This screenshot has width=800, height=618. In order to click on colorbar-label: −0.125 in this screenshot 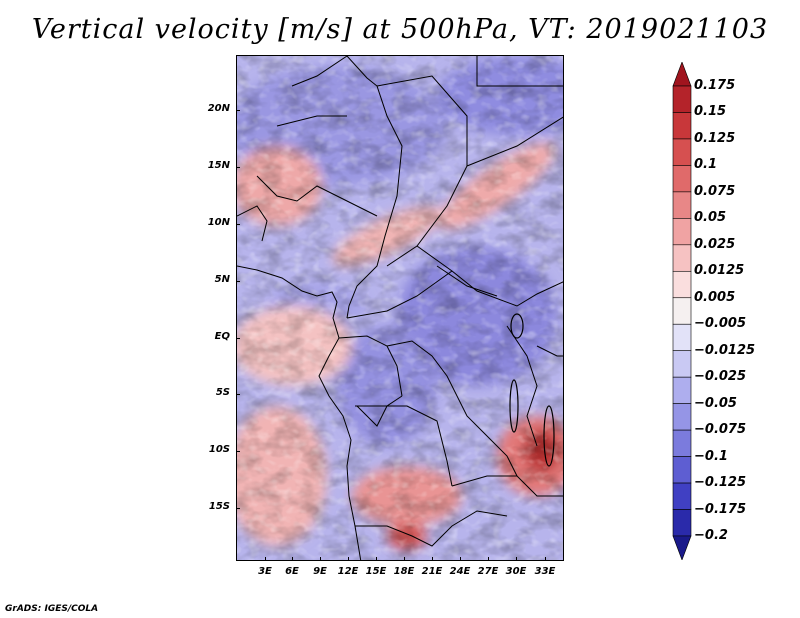, I will do `click(720, 483)`.